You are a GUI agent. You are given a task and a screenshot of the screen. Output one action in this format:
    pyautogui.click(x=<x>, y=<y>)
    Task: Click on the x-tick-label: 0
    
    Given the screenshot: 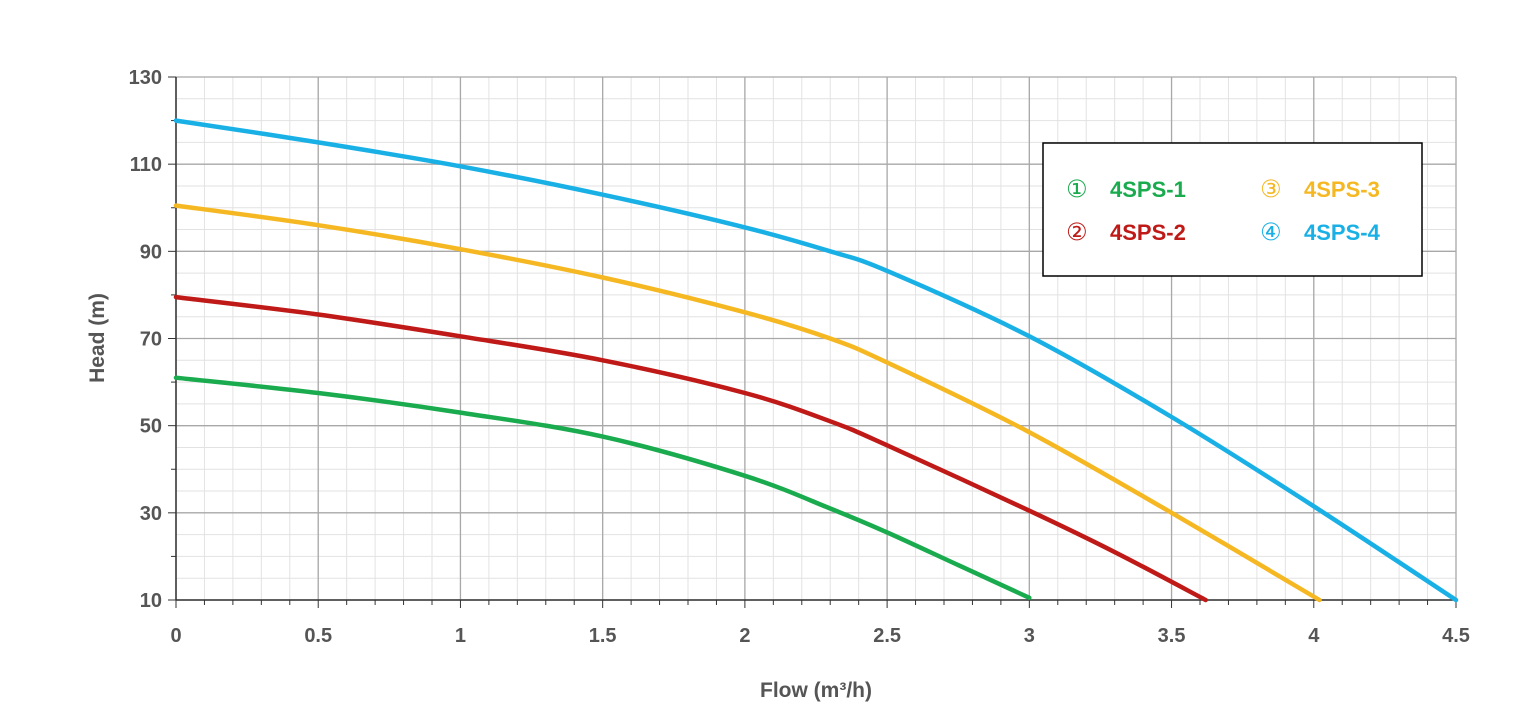 What is the action you would take?
    pyautogui.click(x=175, y=636)
    